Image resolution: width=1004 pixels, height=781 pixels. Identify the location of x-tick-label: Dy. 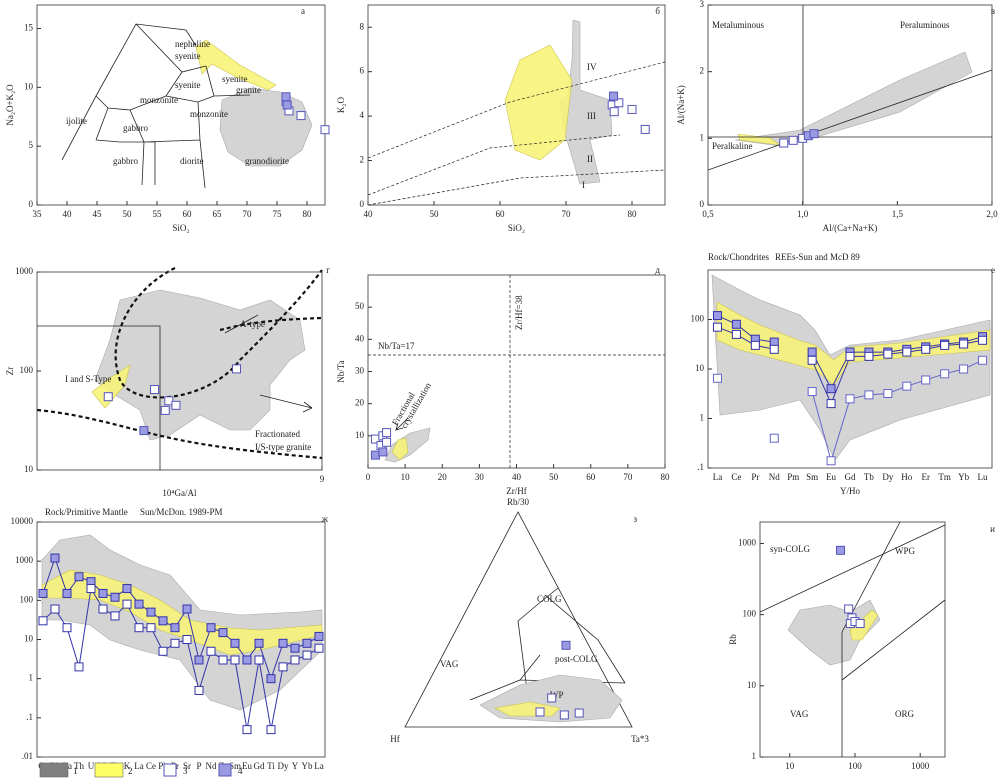
(887, 477).